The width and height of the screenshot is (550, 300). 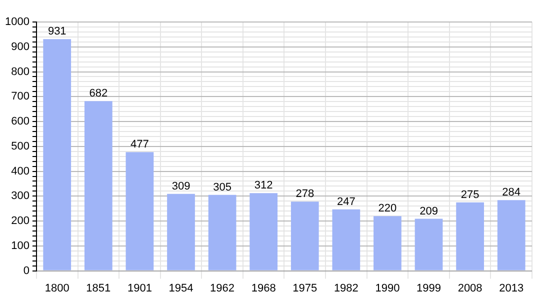 I want to click on x-tick-label: 1975, so click(x=305, y=288).